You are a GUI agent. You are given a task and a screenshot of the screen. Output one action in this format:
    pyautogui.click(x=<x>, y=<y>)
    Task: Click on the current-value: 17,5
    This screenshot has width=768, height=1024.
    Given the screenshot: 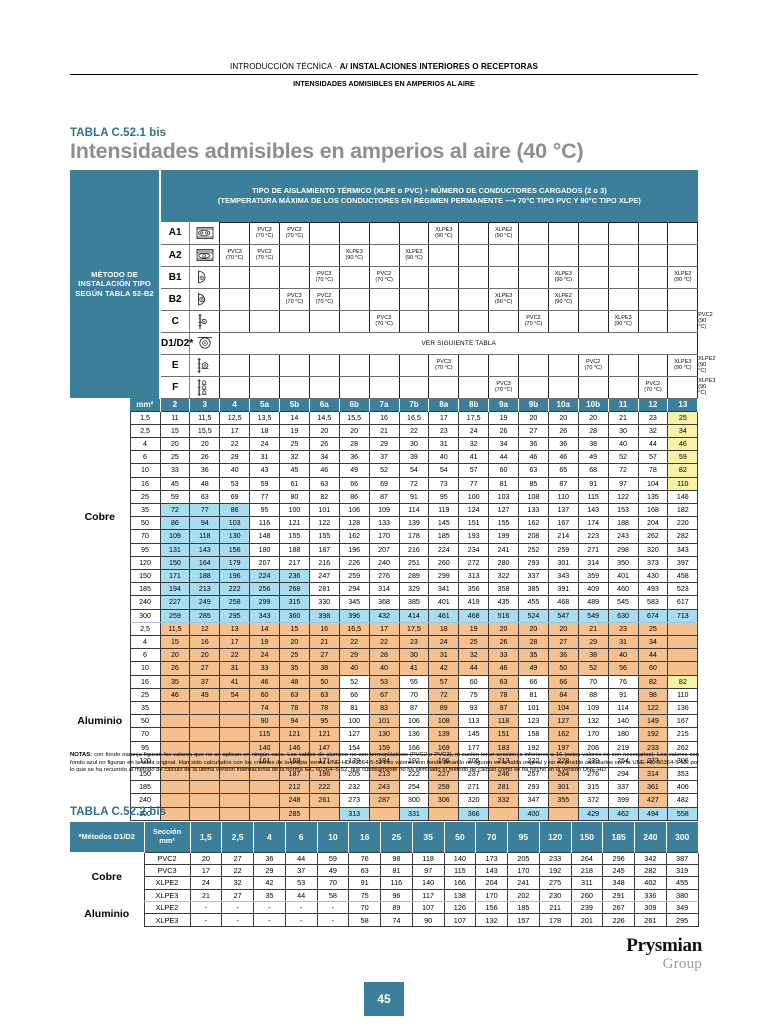 What is the action you would take?
    pyautogui.click(x=474, y=417)
    